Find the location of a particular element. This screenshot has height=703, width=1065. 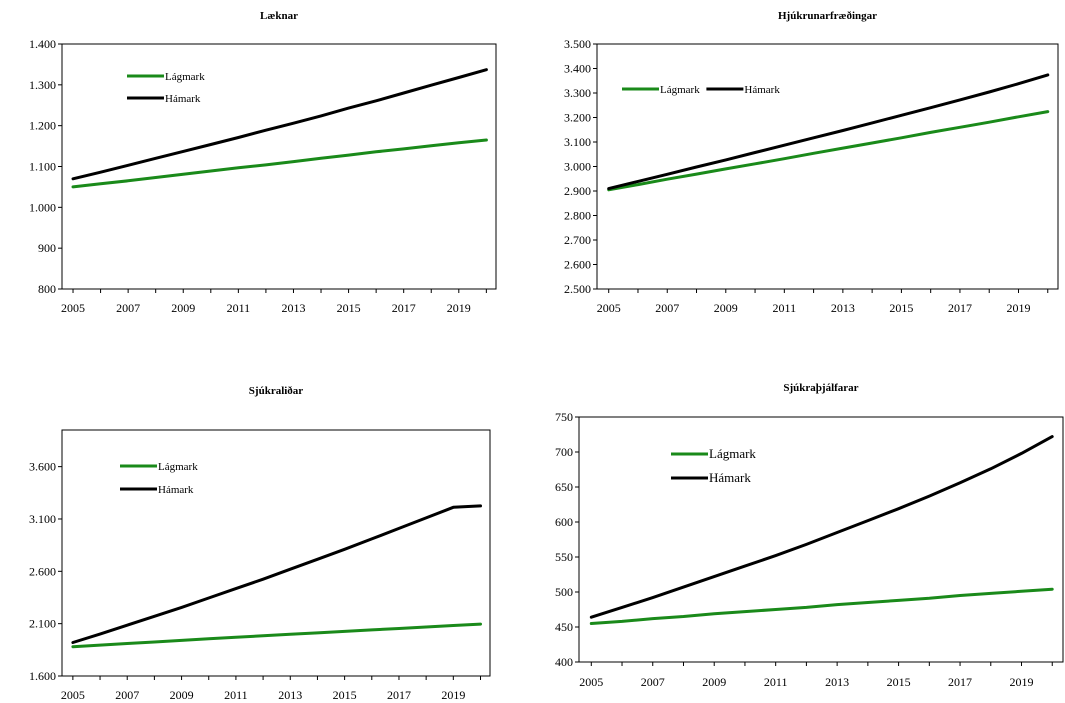

y-tick-label: 400 is located at coordinates (564, 662).